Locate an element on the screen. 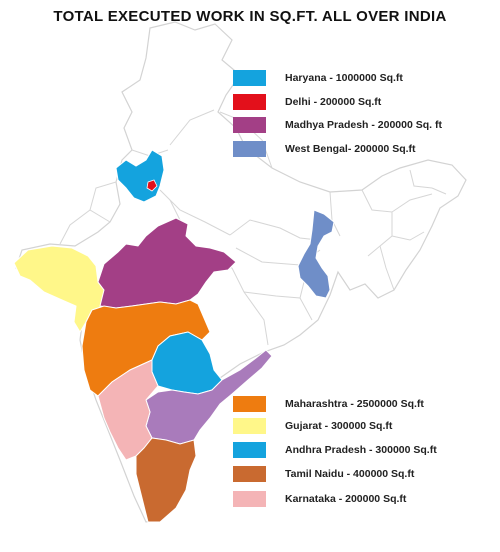 Image resolution: width=500 pixels, height=552 pixels. legend-item-karnataka: Karnataka - 200000 Sq.ft is located at coordinates (319, 499).